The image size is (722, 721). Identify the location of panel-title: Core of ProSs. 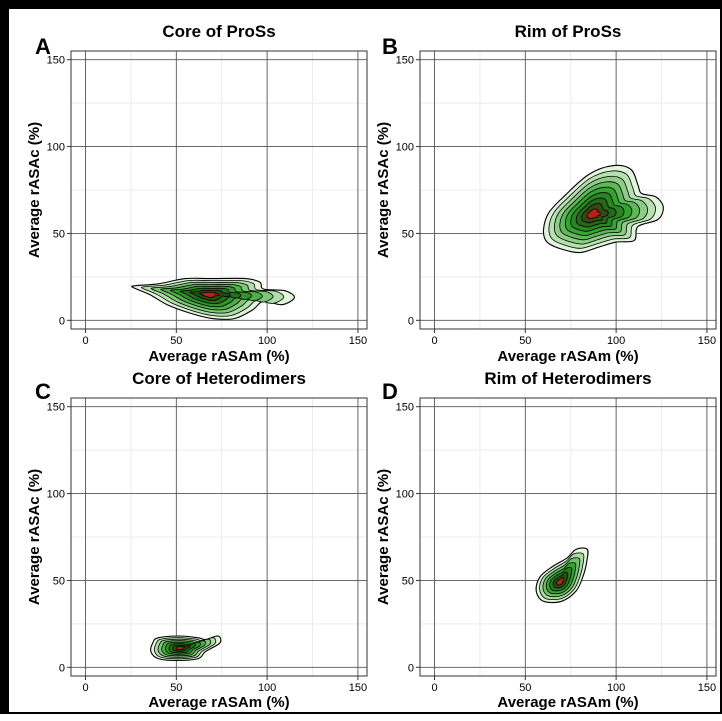
(218, 31).